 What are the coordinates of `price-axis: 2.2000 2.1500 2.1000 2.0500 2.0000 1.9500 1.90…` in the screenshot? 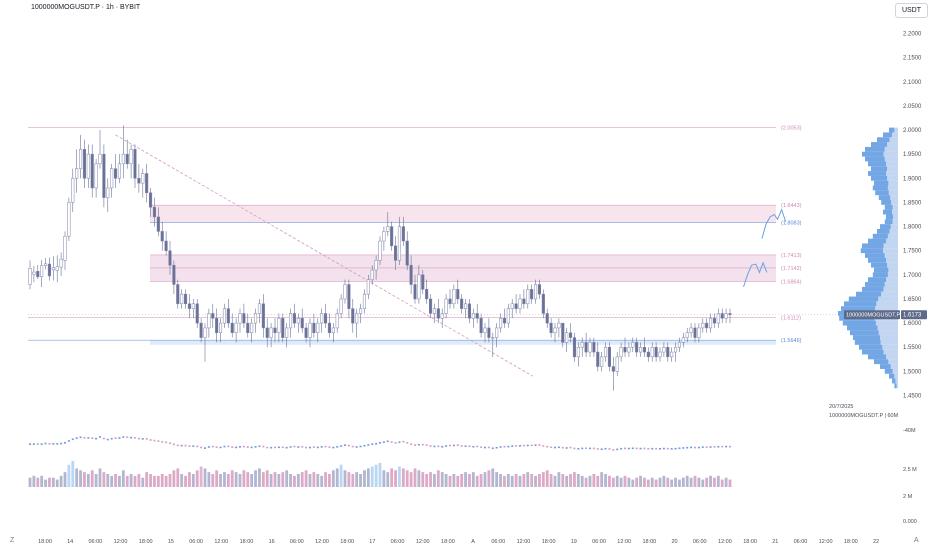 It's located at (912, 216).